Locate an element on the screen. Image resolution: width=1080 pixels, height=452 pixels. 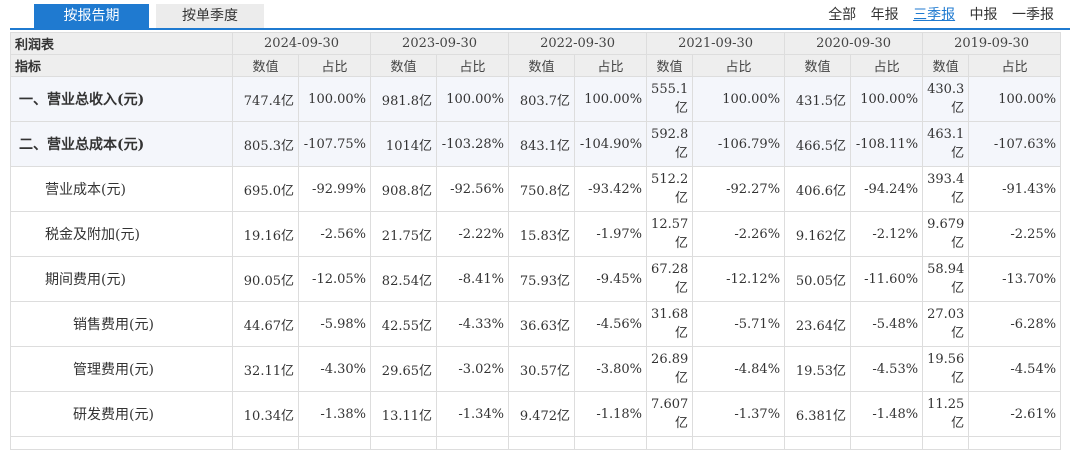
ratio-cell: -2.61% is located at coordinates (1015, 414).